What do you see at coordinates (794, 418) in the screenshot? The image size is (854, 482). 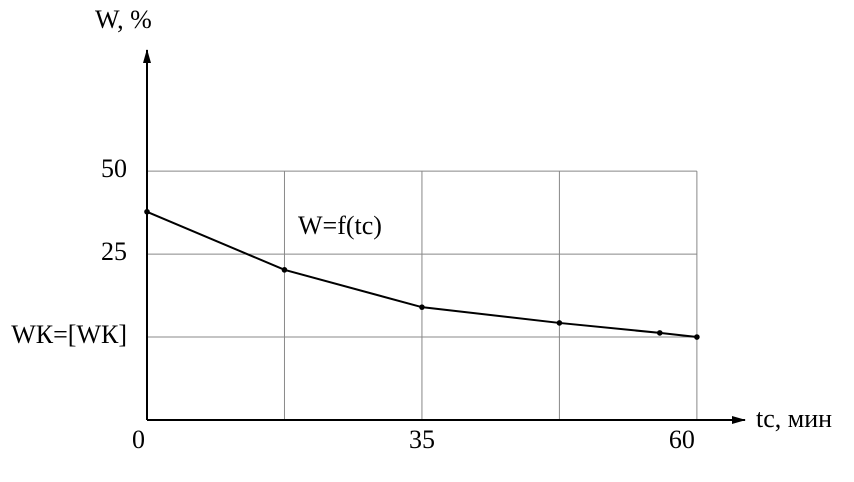 I see `x-axis-label: tс, мин` at bounding box center [794, 418].